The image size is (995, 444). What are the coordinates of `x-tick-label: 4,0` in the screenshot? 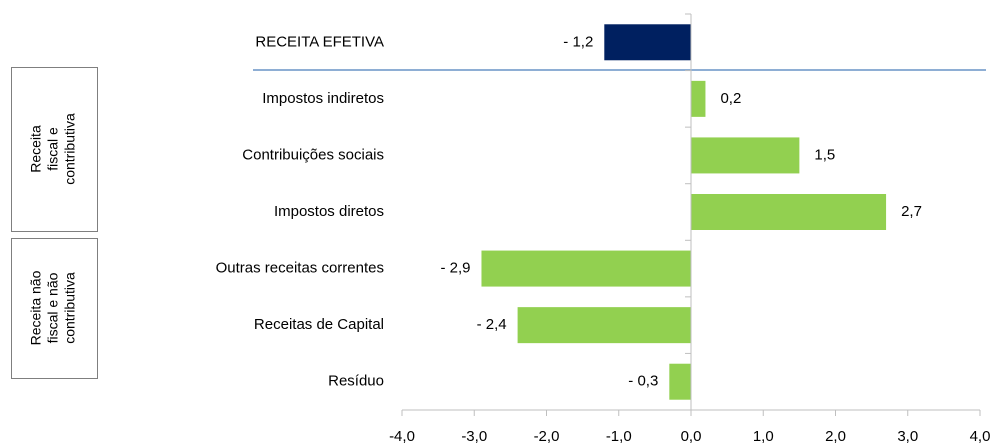 It's located at (980, 436).